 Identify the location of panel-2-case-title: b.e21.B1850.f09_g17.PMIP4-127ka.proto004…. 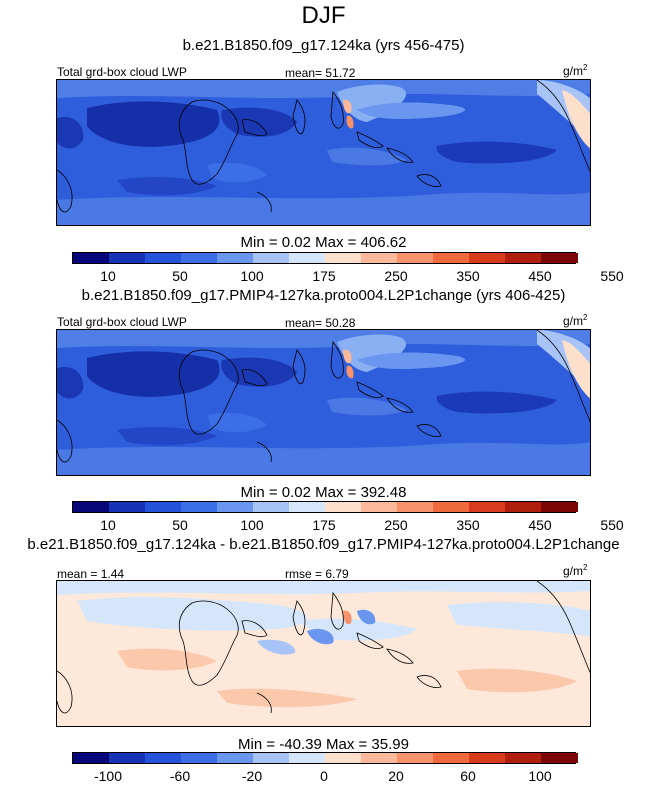
(323, 295).